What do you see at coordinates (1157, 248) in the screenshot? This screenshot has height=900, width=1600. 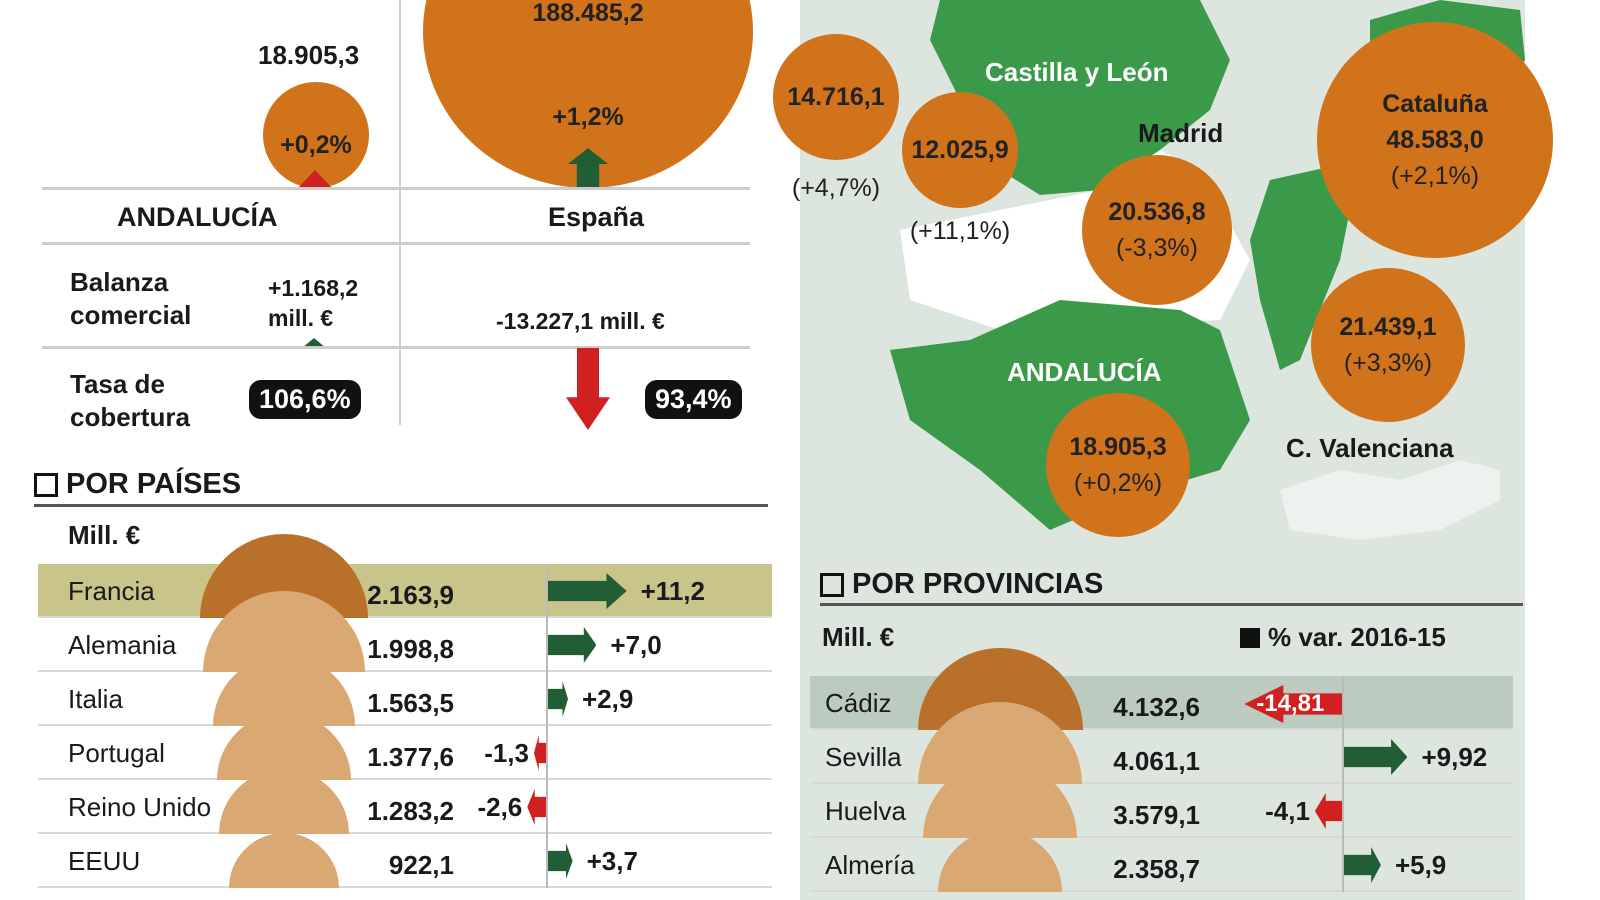 I see `region-var: (-3,3%)` at bounding box center [1157, 248].